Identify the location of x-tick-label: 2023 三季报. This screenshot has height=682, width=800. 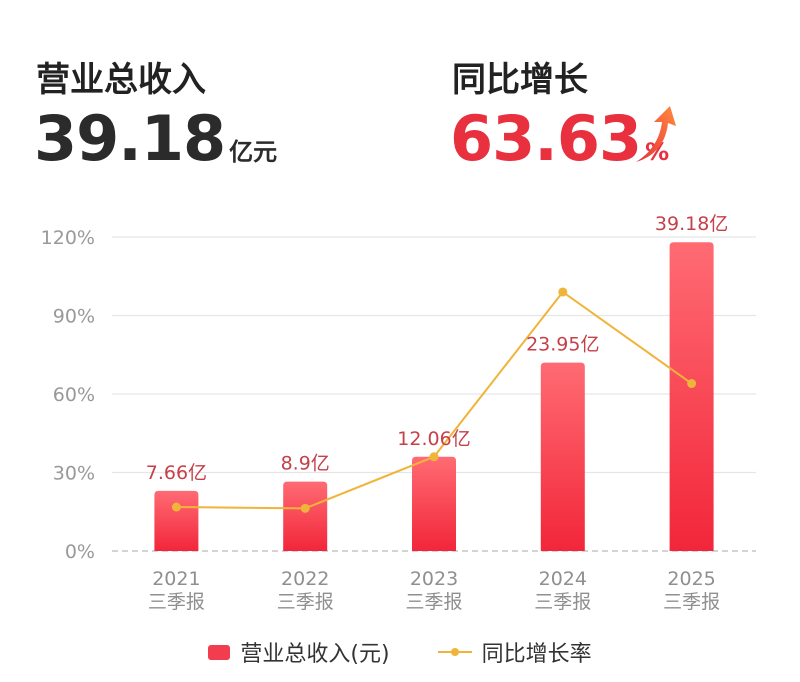
(433, 590).